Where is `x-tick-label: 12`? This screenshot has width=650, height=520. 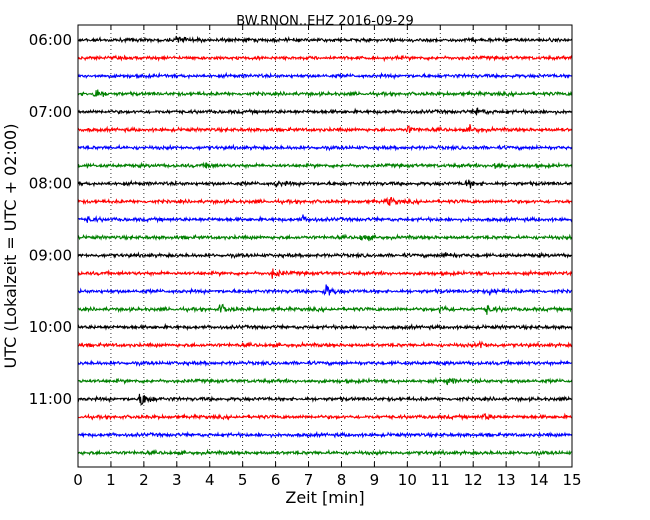 x-tick-label: 12 is located at coordinates (473, 480).